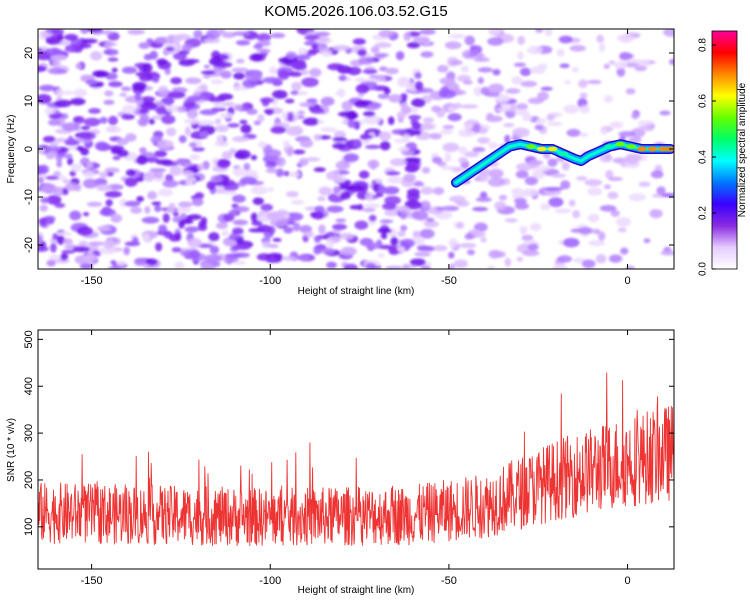 This screenshot has height=600, width=750. Describe the element at coordinates (29, 53) in the screenshot. I see `spectrogram-y-tick-label: 20` at that location.